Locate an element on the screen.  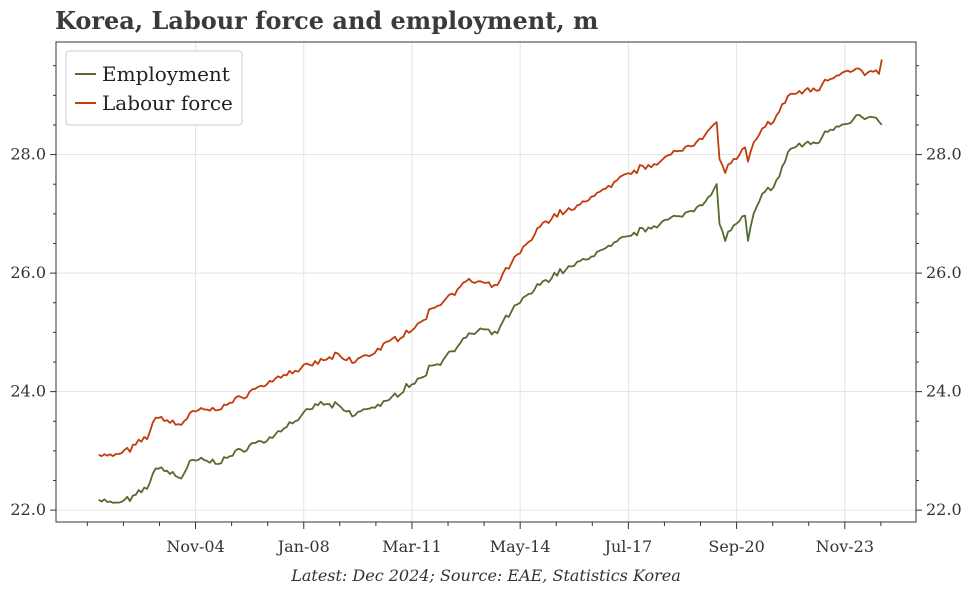
x-tick-label: Jul-17 is located at coordinates (628, 546).